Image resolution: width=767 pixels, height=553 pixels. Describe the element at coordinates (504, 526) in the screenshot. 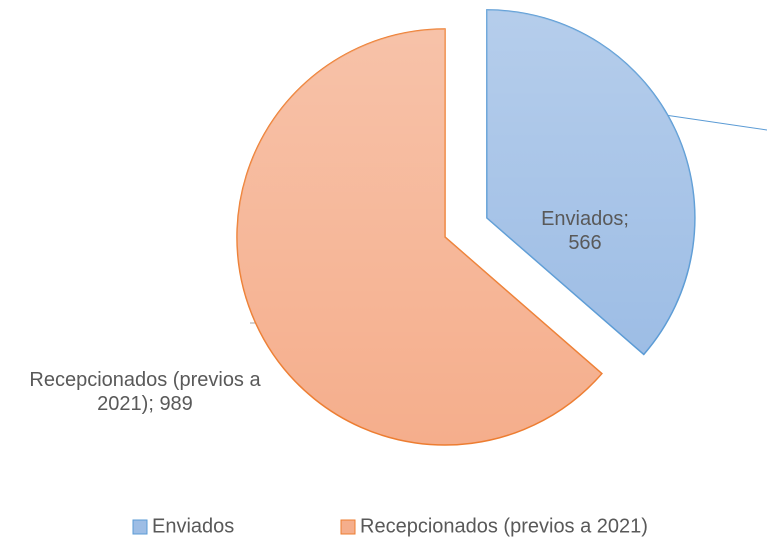

I see `legend-label: Recepcionados (previos a 2021)` at that location.